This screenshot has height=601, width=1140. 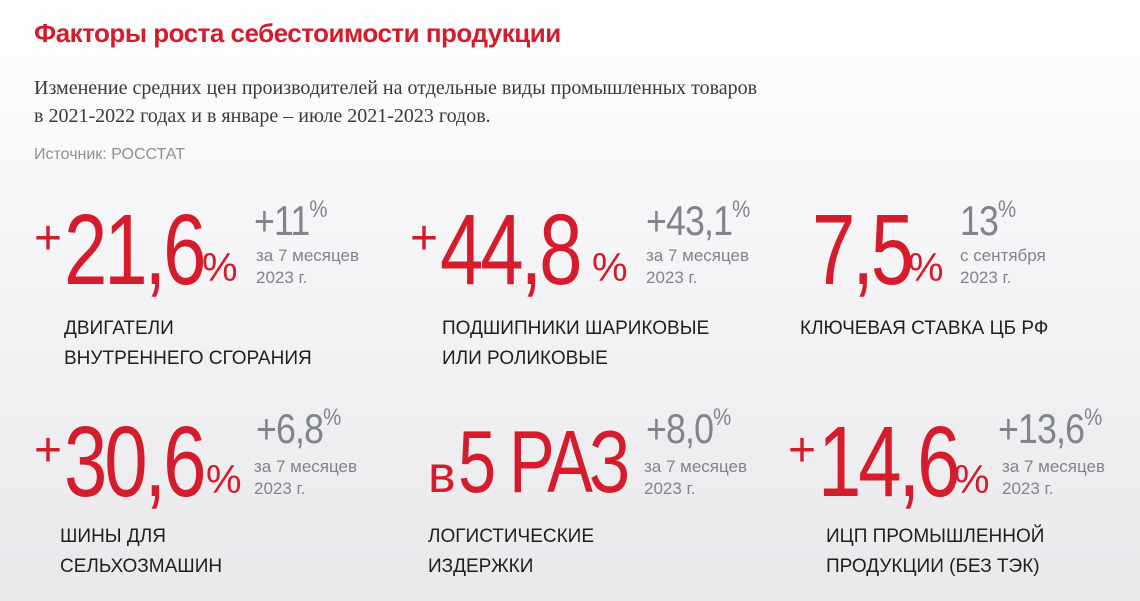 What do you see at coordinates (1050, 428) in the screenshot?
I see `card-side-value: +13,6%` at bounding box center [1050, 428].